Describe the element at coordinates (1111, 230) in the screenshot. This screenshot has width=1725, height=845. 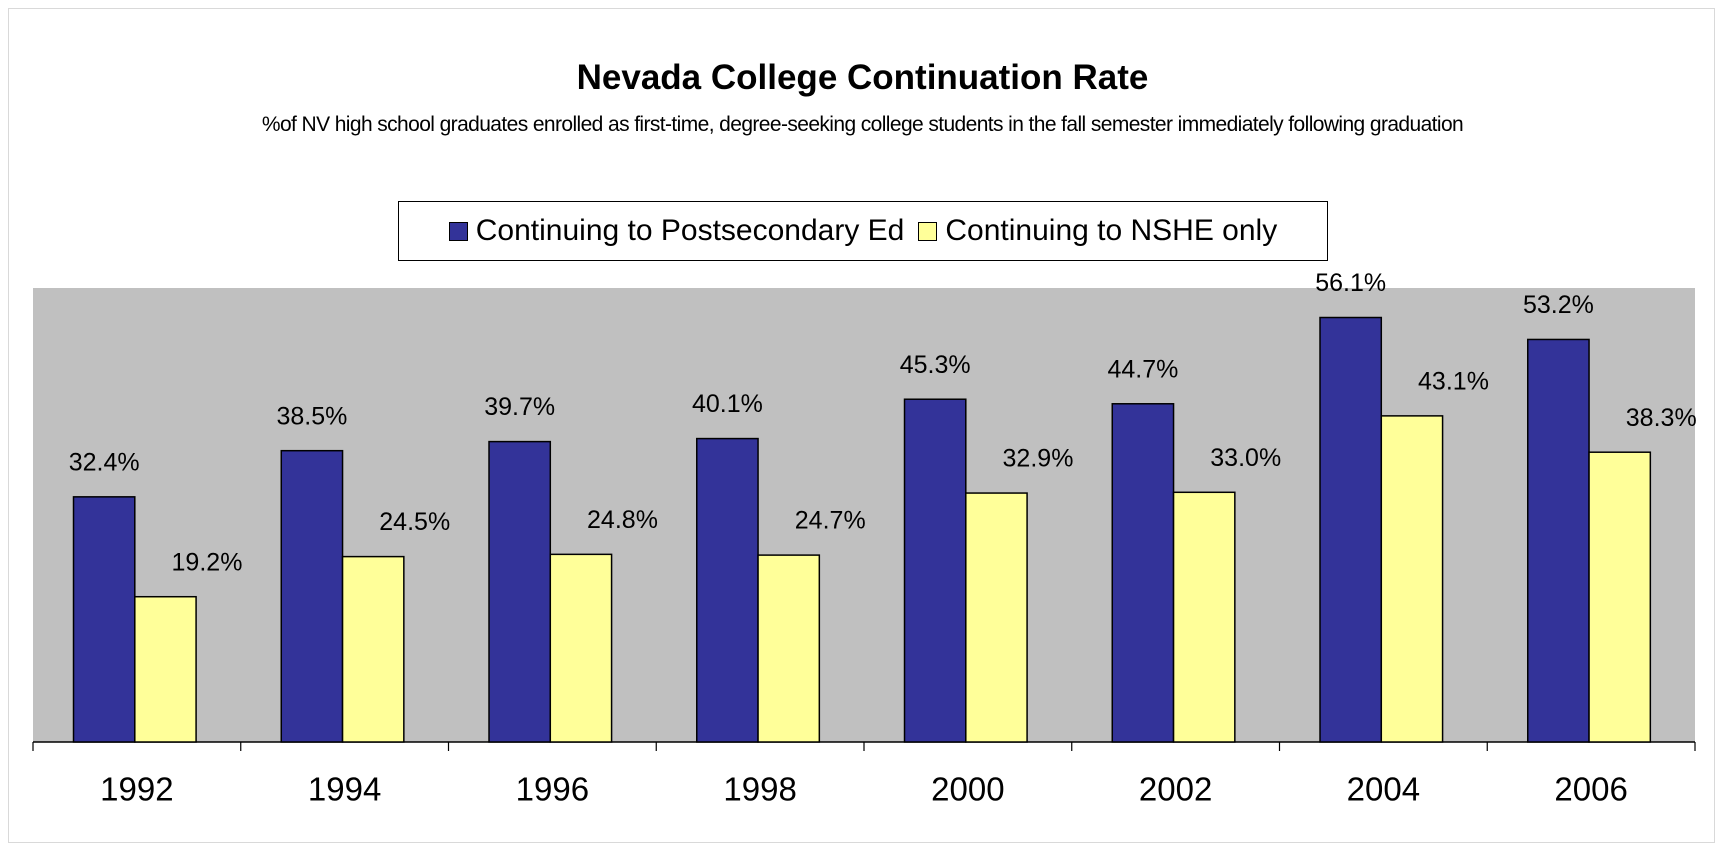
I see `legend-label: Continuing to NSHE only` at that location.